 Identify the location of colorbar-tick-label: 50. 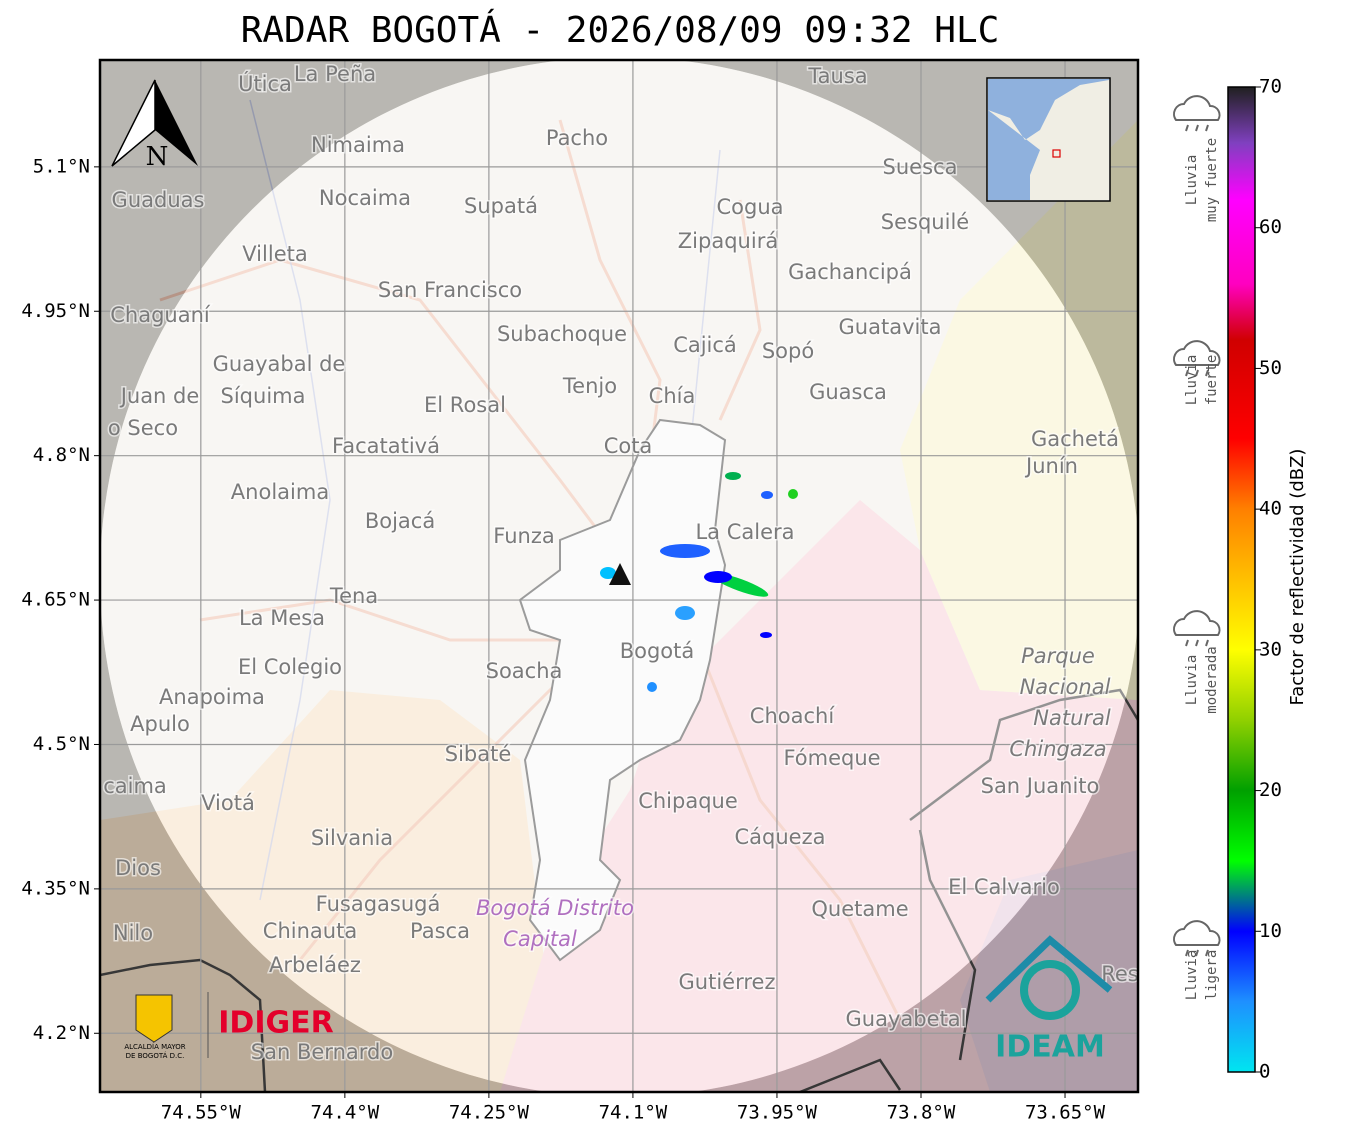
(1270, 368).